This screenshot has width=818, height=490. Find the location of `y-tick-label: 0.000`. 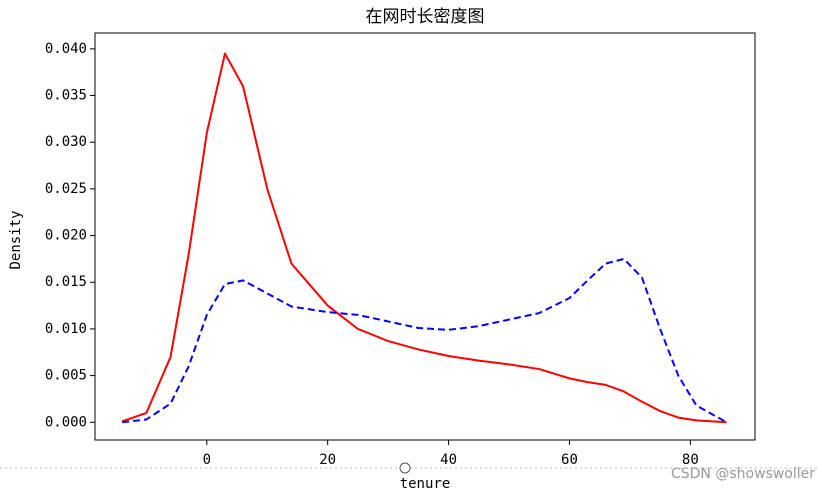

y-tick-label: 0.000 is located at coordinates (66, 422).